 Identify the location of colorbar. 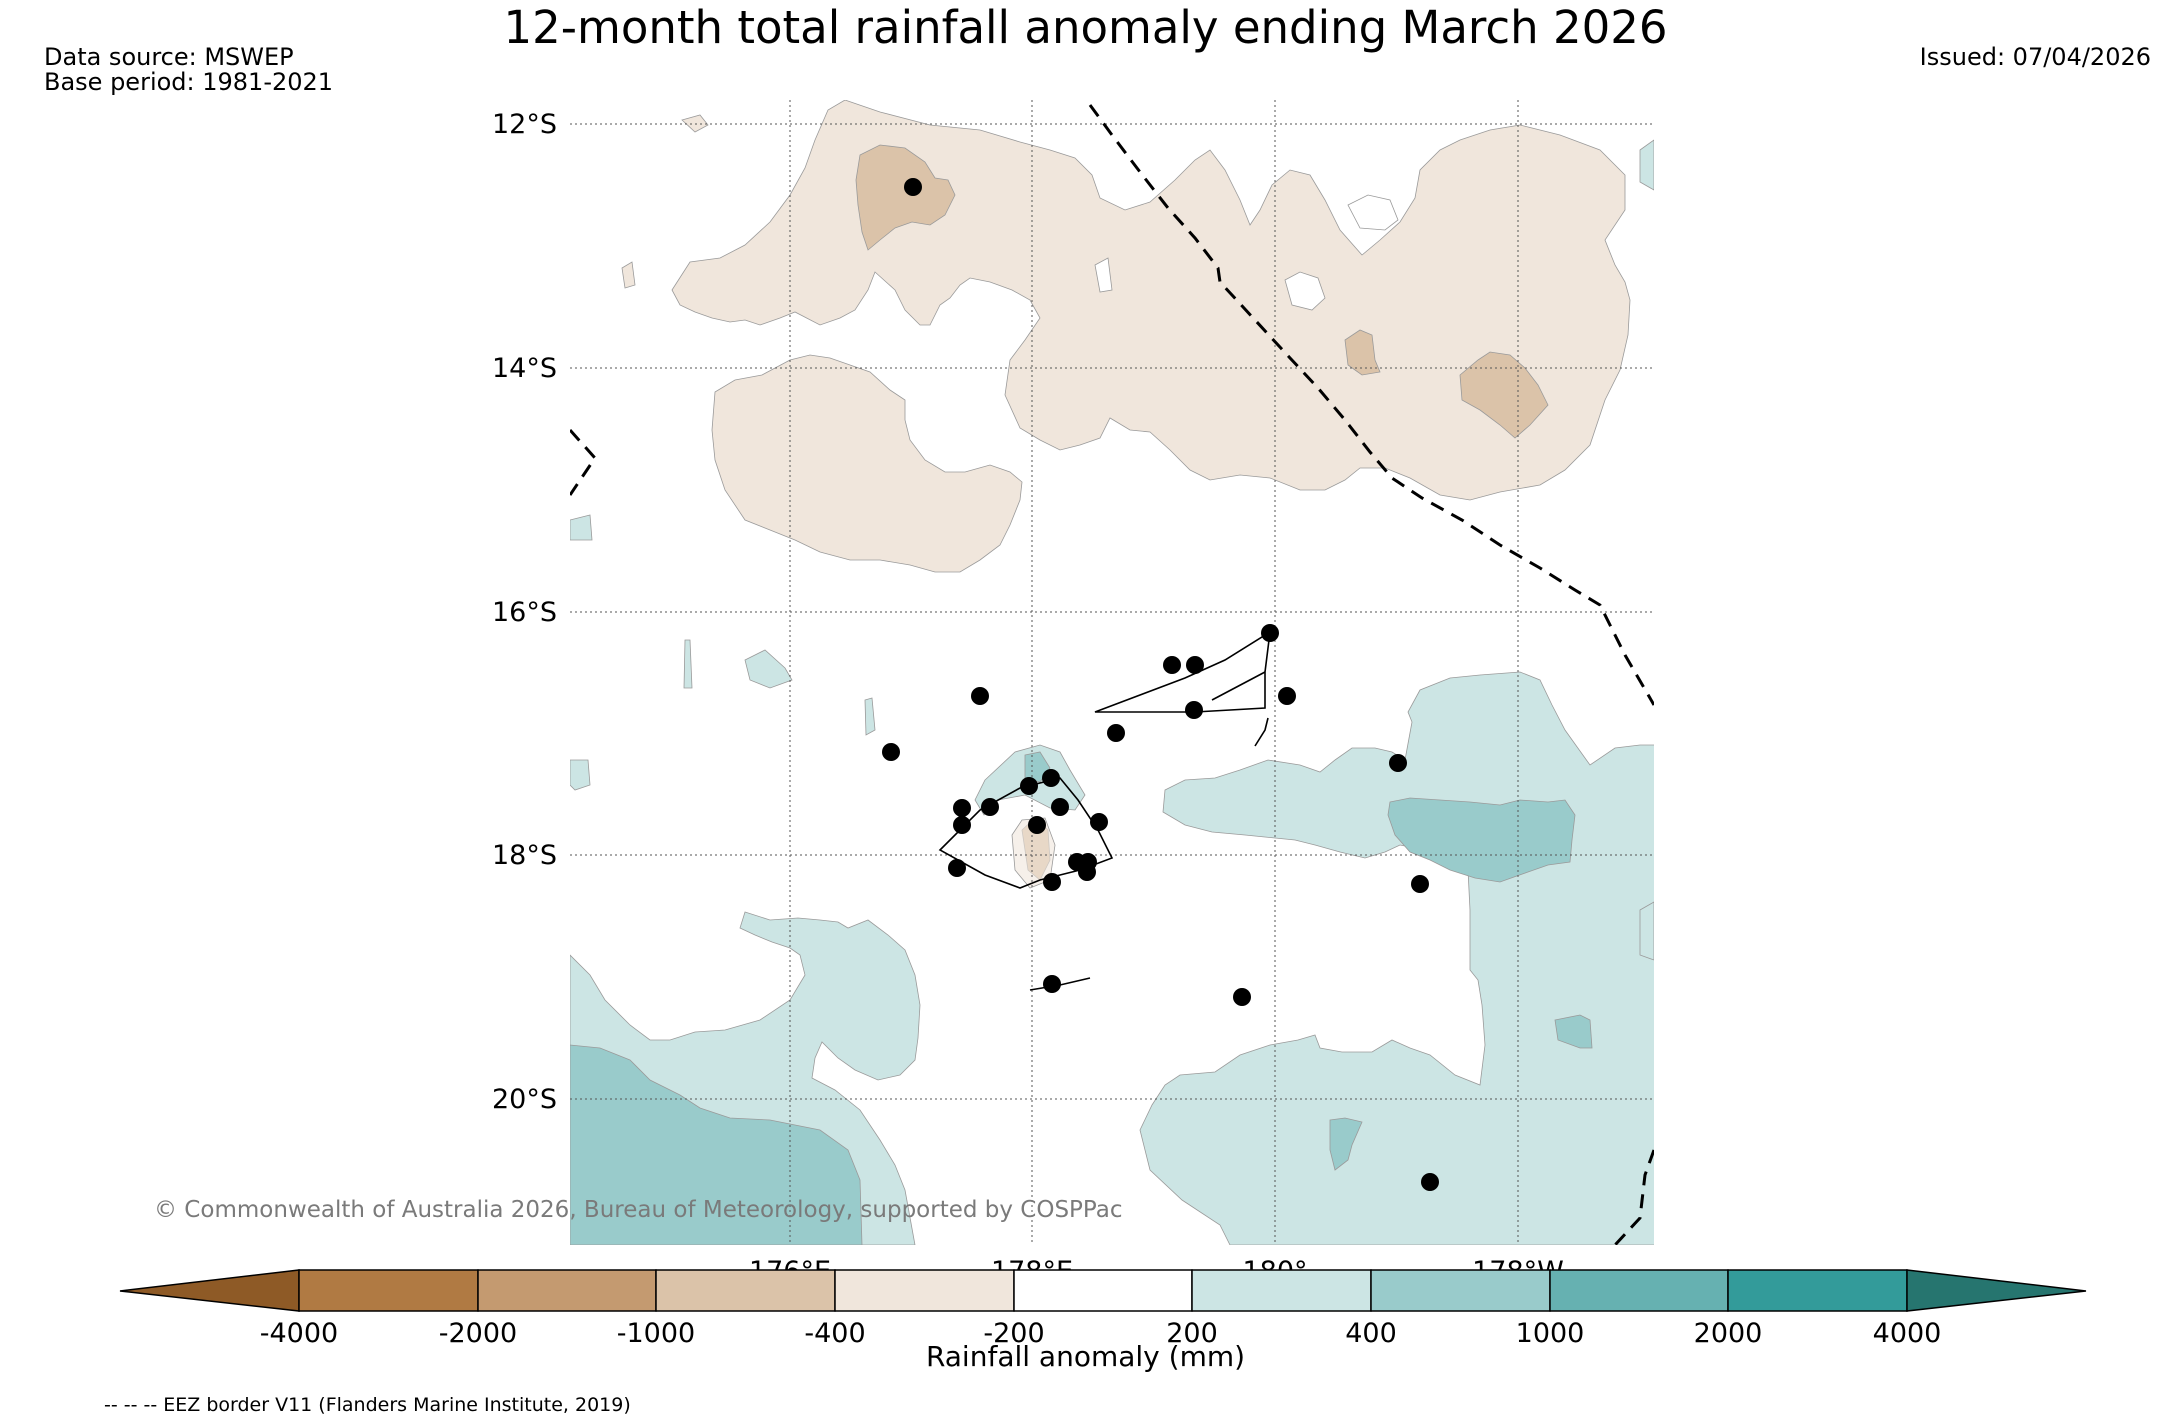
(1103, 1290).